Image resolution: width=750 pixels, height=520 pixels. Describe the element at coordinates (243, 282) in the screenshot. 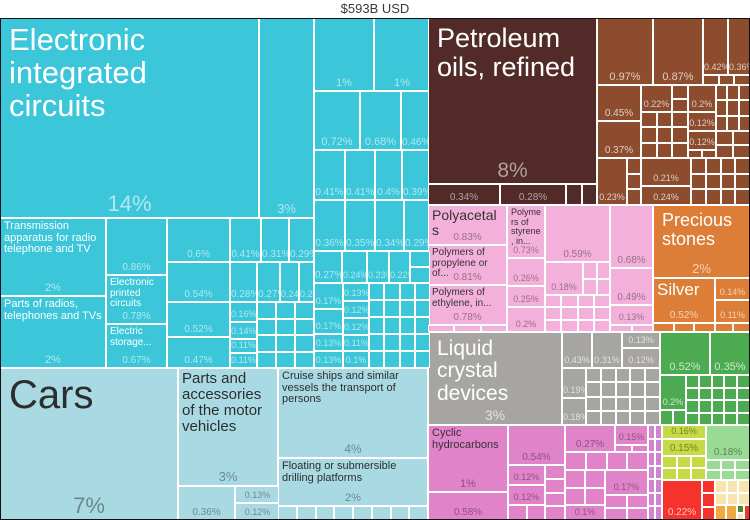

I see `treemap-tile: 0.28%` at that location.